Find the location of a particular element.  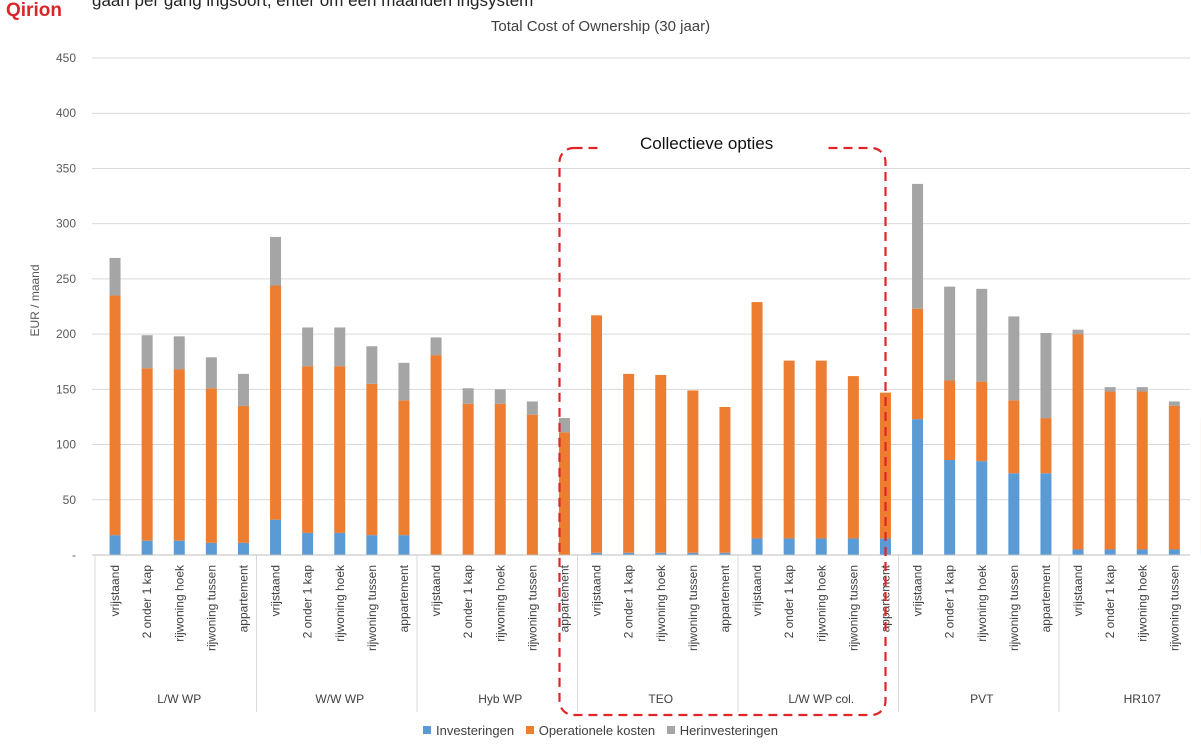

y-tick-label: 150 is located at coordinates (66, 389).